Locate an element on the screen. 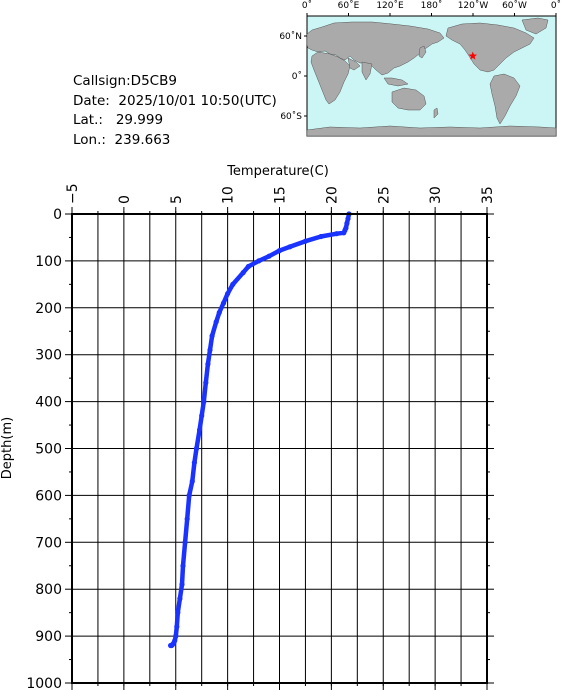 This screenshot has width=564, height=690. map-lon-label: 120˚W is located at coordinates (473, 5).